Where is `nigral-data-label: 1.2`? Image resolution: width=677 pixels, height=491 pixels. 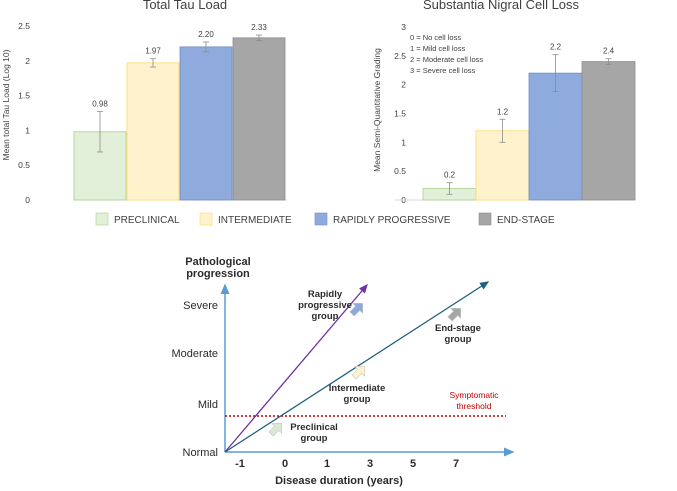
nigral-data-label: 1.2 is located at coordinates (503, 111).